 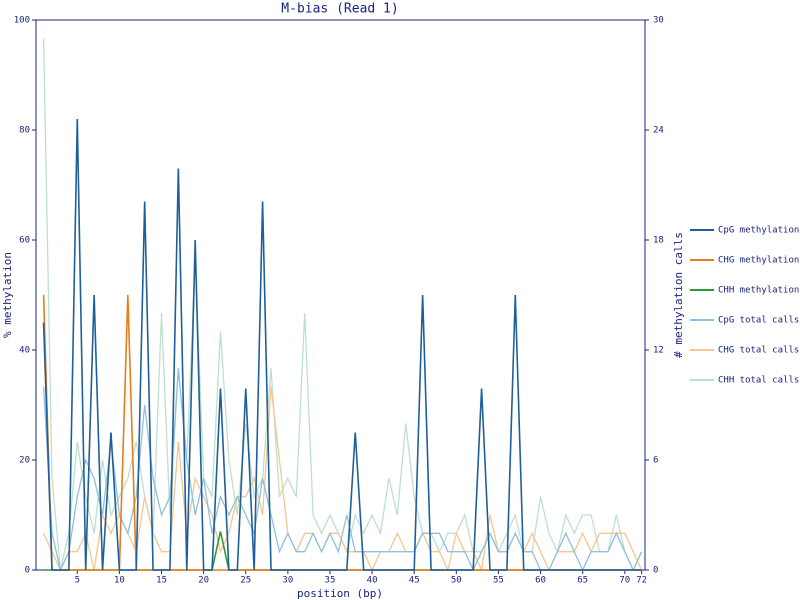 What do you see at coordinates (658, 241) in the screenshot?
I see `y2-tick-label: 18` at bounding box center [658, 241].